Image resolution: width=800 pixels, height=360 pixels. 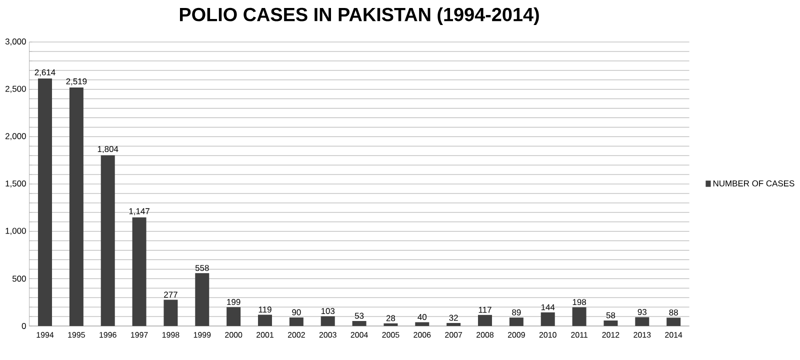 I want to click on data-label: 558, so click(x=202, y=267).